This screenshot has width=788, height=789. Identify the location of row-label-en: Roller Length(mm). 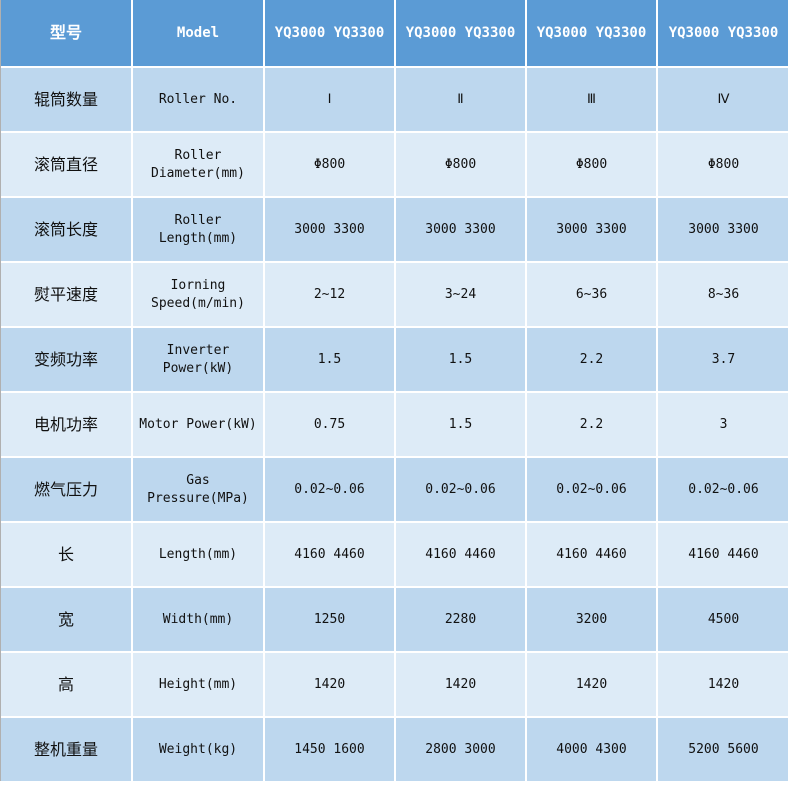
(198, 229).